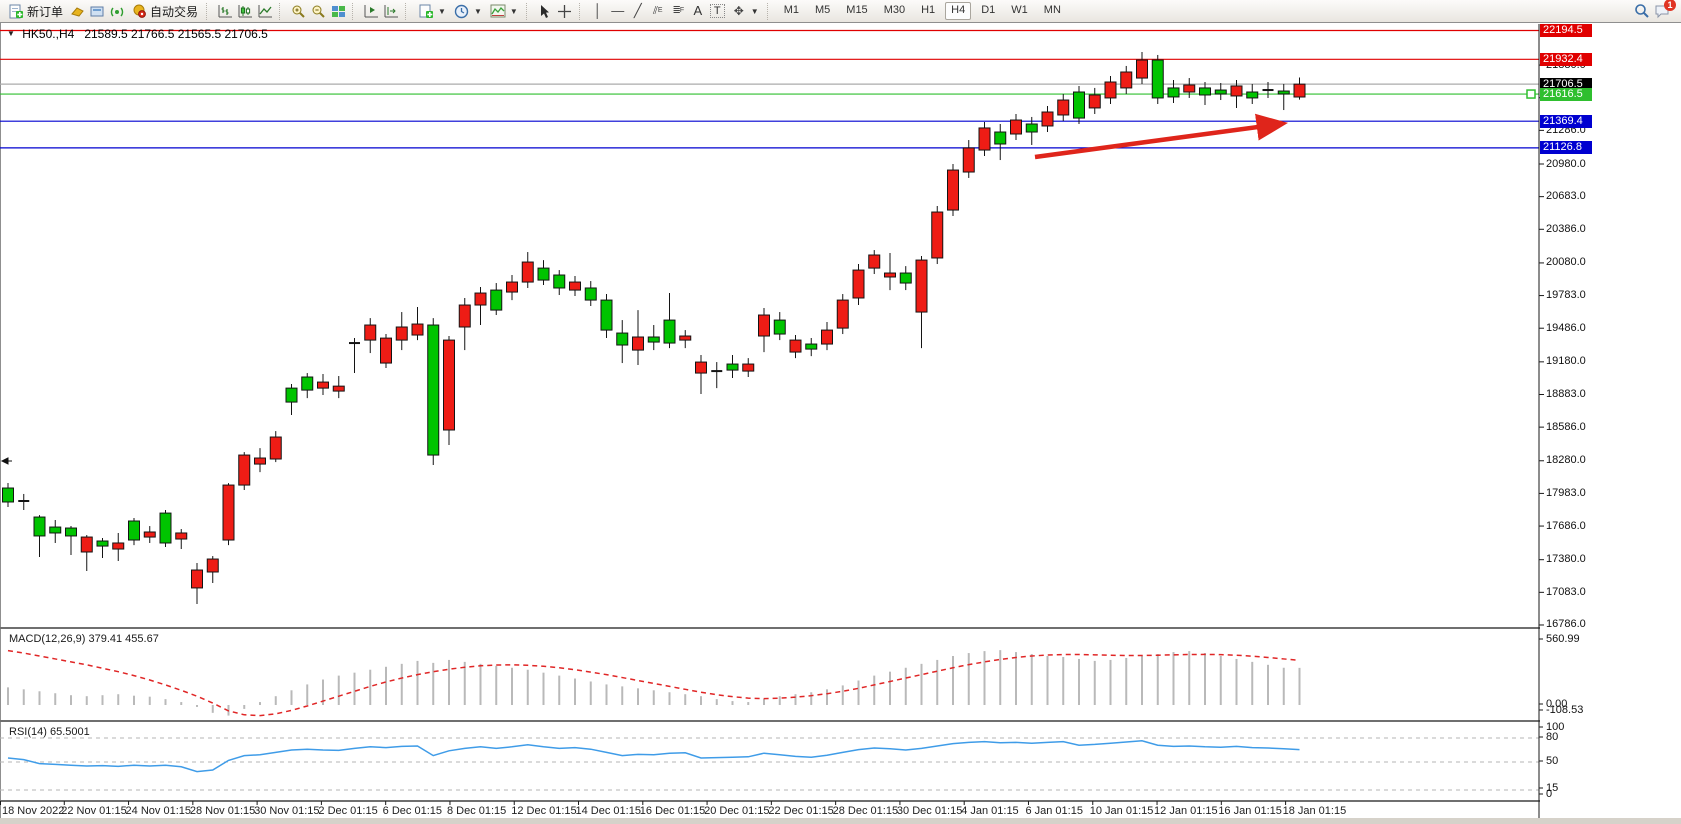 Image resolution: width=1681 pixels, height=824 pixels. I want to click on tile-windows-icon, so click(338, 11).